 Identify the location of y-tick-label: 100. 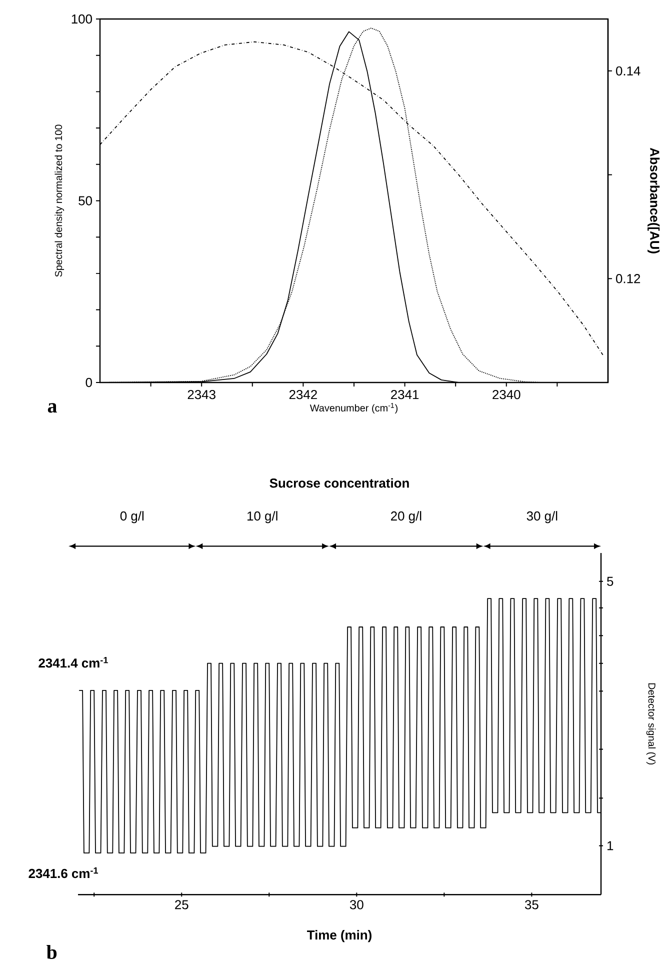
(82, 19).